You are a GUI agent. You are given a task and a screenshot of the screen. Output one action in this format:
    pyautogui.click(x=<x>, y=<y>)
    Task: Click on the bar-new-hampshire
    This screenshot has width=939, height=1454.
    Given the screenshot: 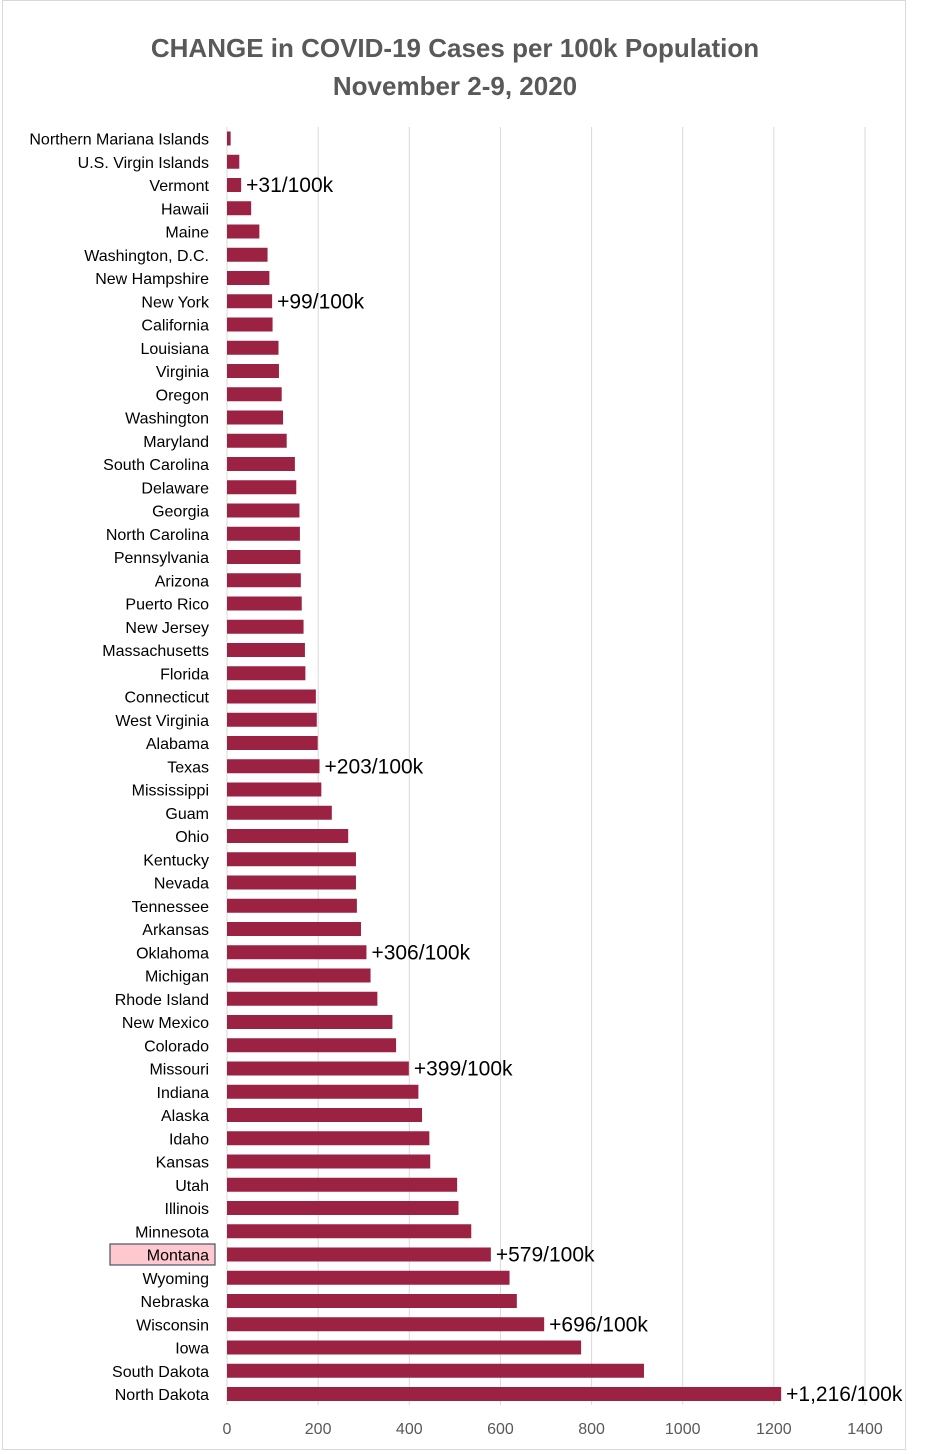 What is the action you would take?
    pyautogui.click(x=248, y=278)
    